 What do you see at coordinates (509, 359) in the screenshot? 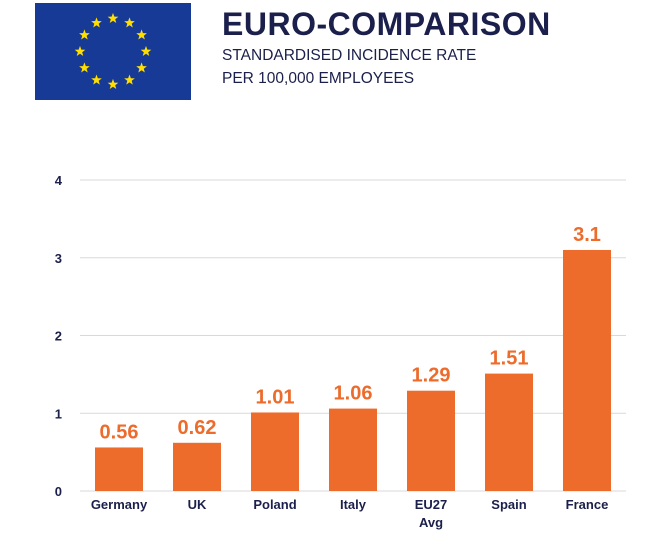
I see `data-label: 1.51` at bounding box center [509, 359].